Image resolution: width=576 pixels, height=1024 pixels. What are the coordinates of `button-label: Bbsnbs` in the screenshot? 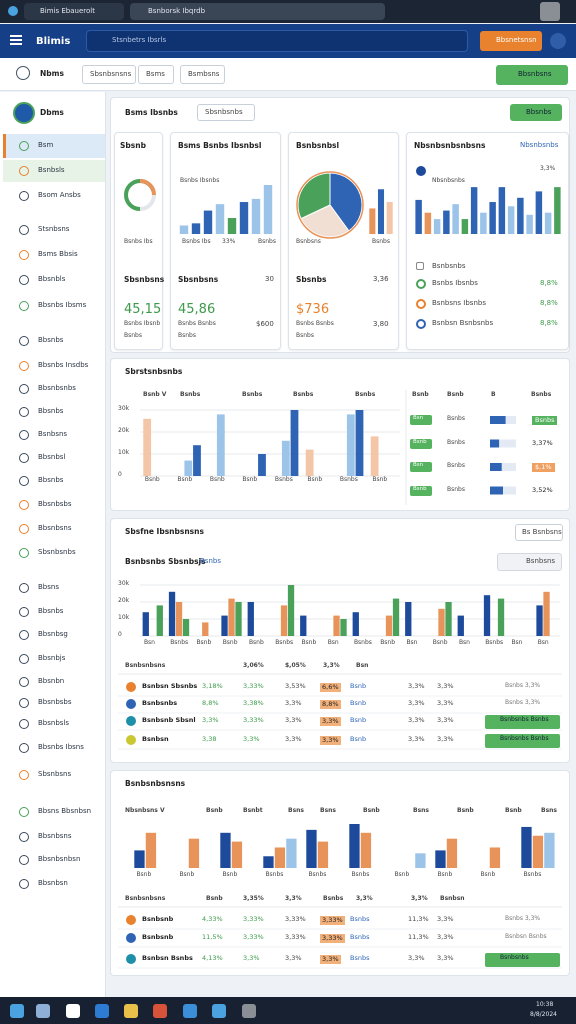 It's located at (539, 112).